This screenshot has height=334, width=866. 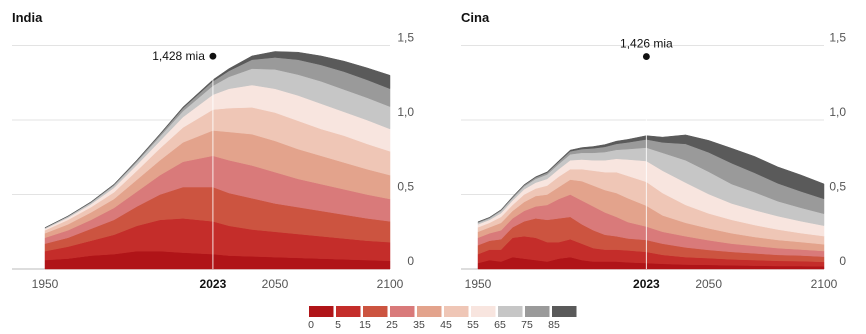 I want to click on legend-label: 0, so click(x=311, y=324).